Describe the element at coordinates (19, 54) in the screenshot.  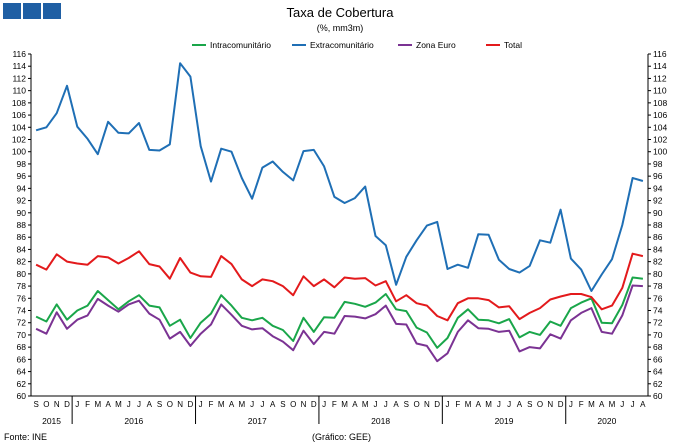
I see `y-tick-label-left: 116` at that location.